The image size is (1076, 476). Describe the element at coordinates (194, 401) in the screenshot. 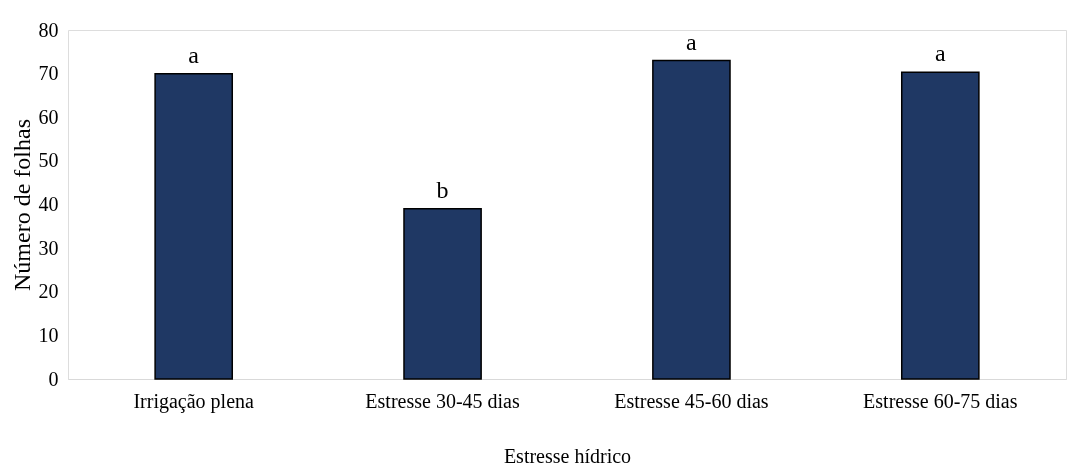

I see `x-tick-label: Irrigação plena` at that location.